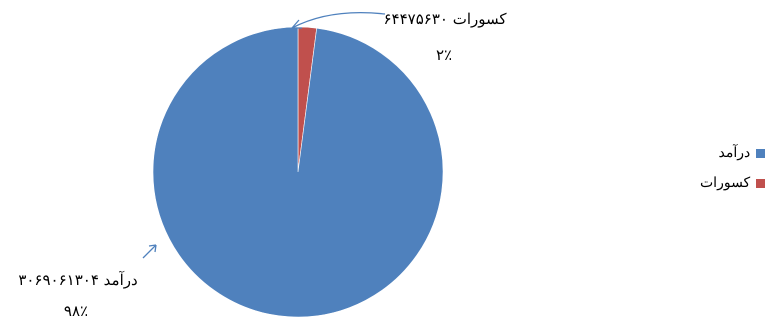 The height and width of the screenshot is (322, 775). I want to click on legend-swatch-deductions, so click(761, 183).